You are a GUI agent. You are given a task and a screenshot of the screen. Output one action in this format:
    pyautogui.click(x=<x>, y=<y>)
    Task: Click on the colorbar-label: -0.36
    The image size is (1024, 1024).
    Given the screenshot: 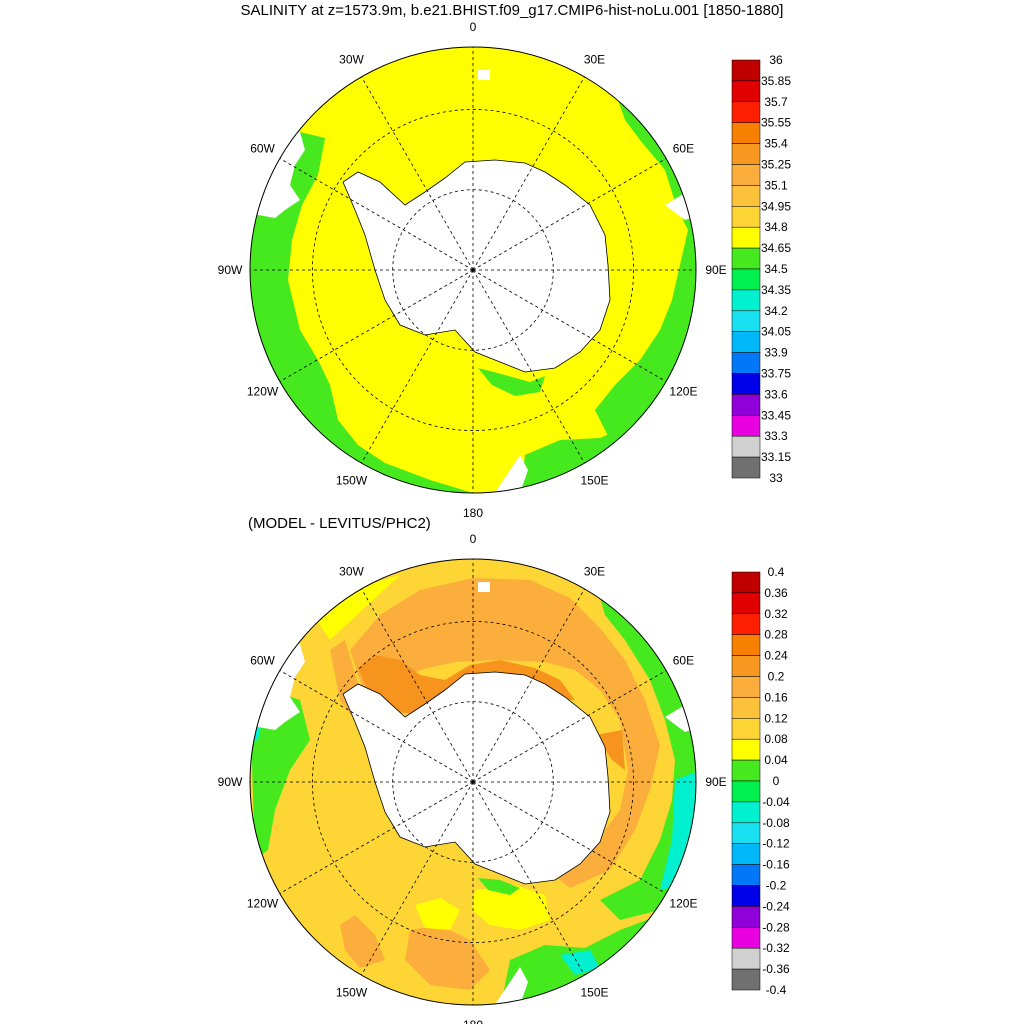 What is the action you would take?
    pyautogui.click(x=776, y=969)
    